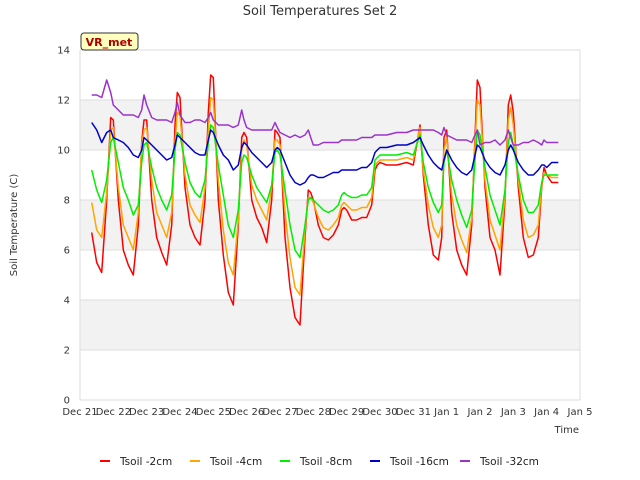 This screenshot has height=480, width=640. Describe the element at coordinates (509, 462) in the screenshot. I see `legend-label: Tsoil -32cm` at that location.